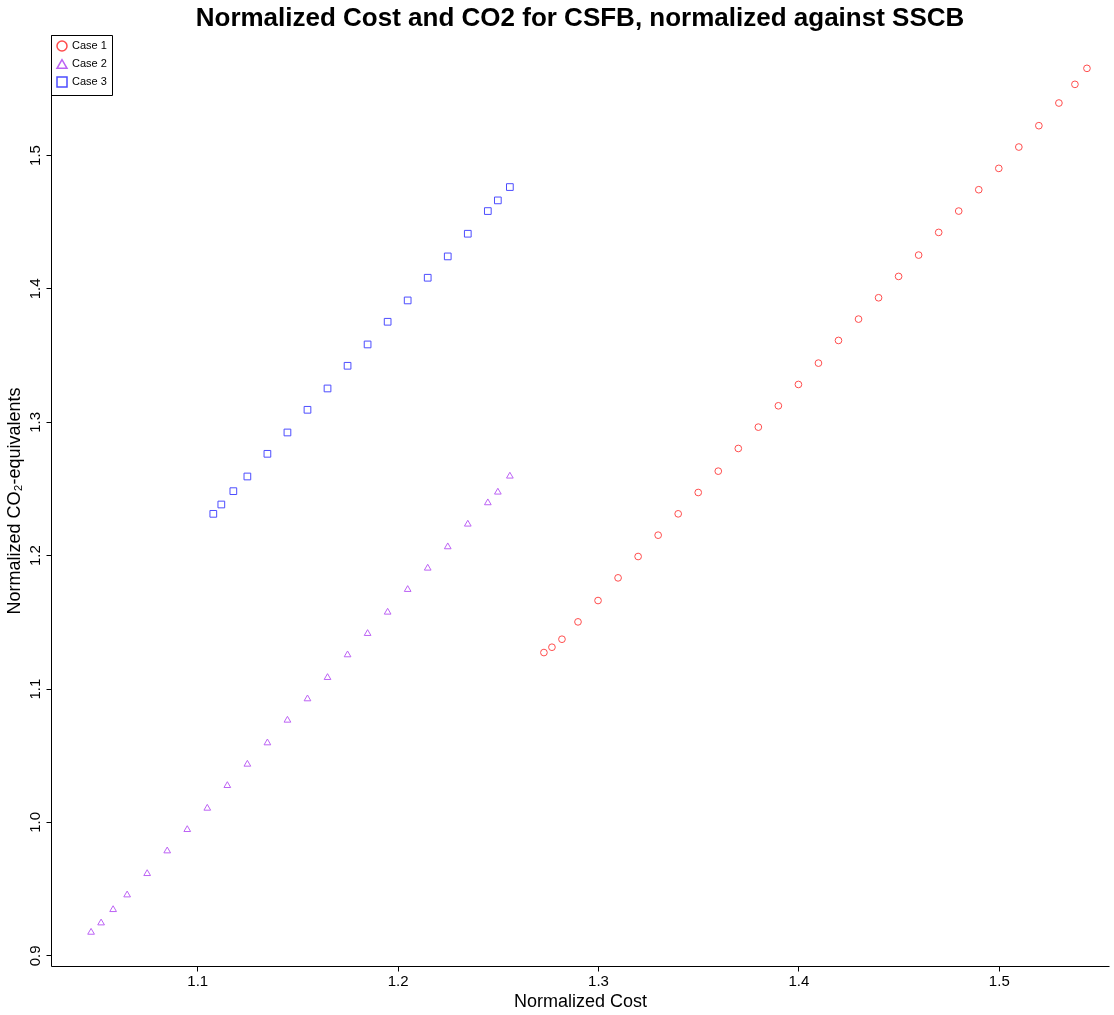 The height and width of the screenshot is (1015, 1114). What do you see at coordinates (34, 556) in the screenshot?
I see `y-tick-label: 1.2` at bounding box center [34, 556].